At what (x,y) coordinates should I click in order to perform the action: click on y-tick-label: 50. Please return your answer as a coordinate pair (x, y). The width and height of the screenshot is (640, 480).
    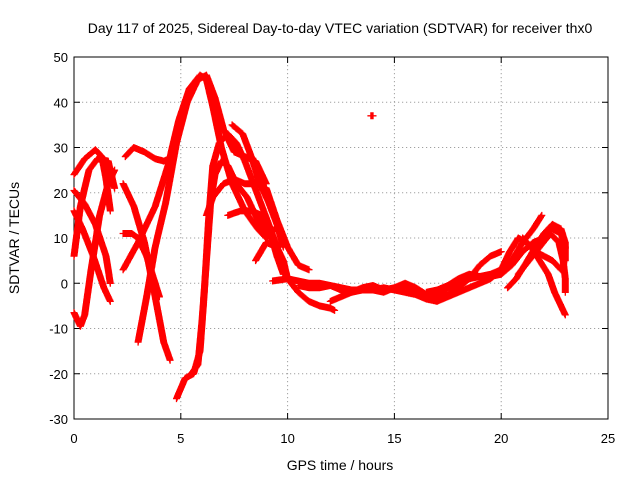
    Looking at the image, I should click on (61, 57).